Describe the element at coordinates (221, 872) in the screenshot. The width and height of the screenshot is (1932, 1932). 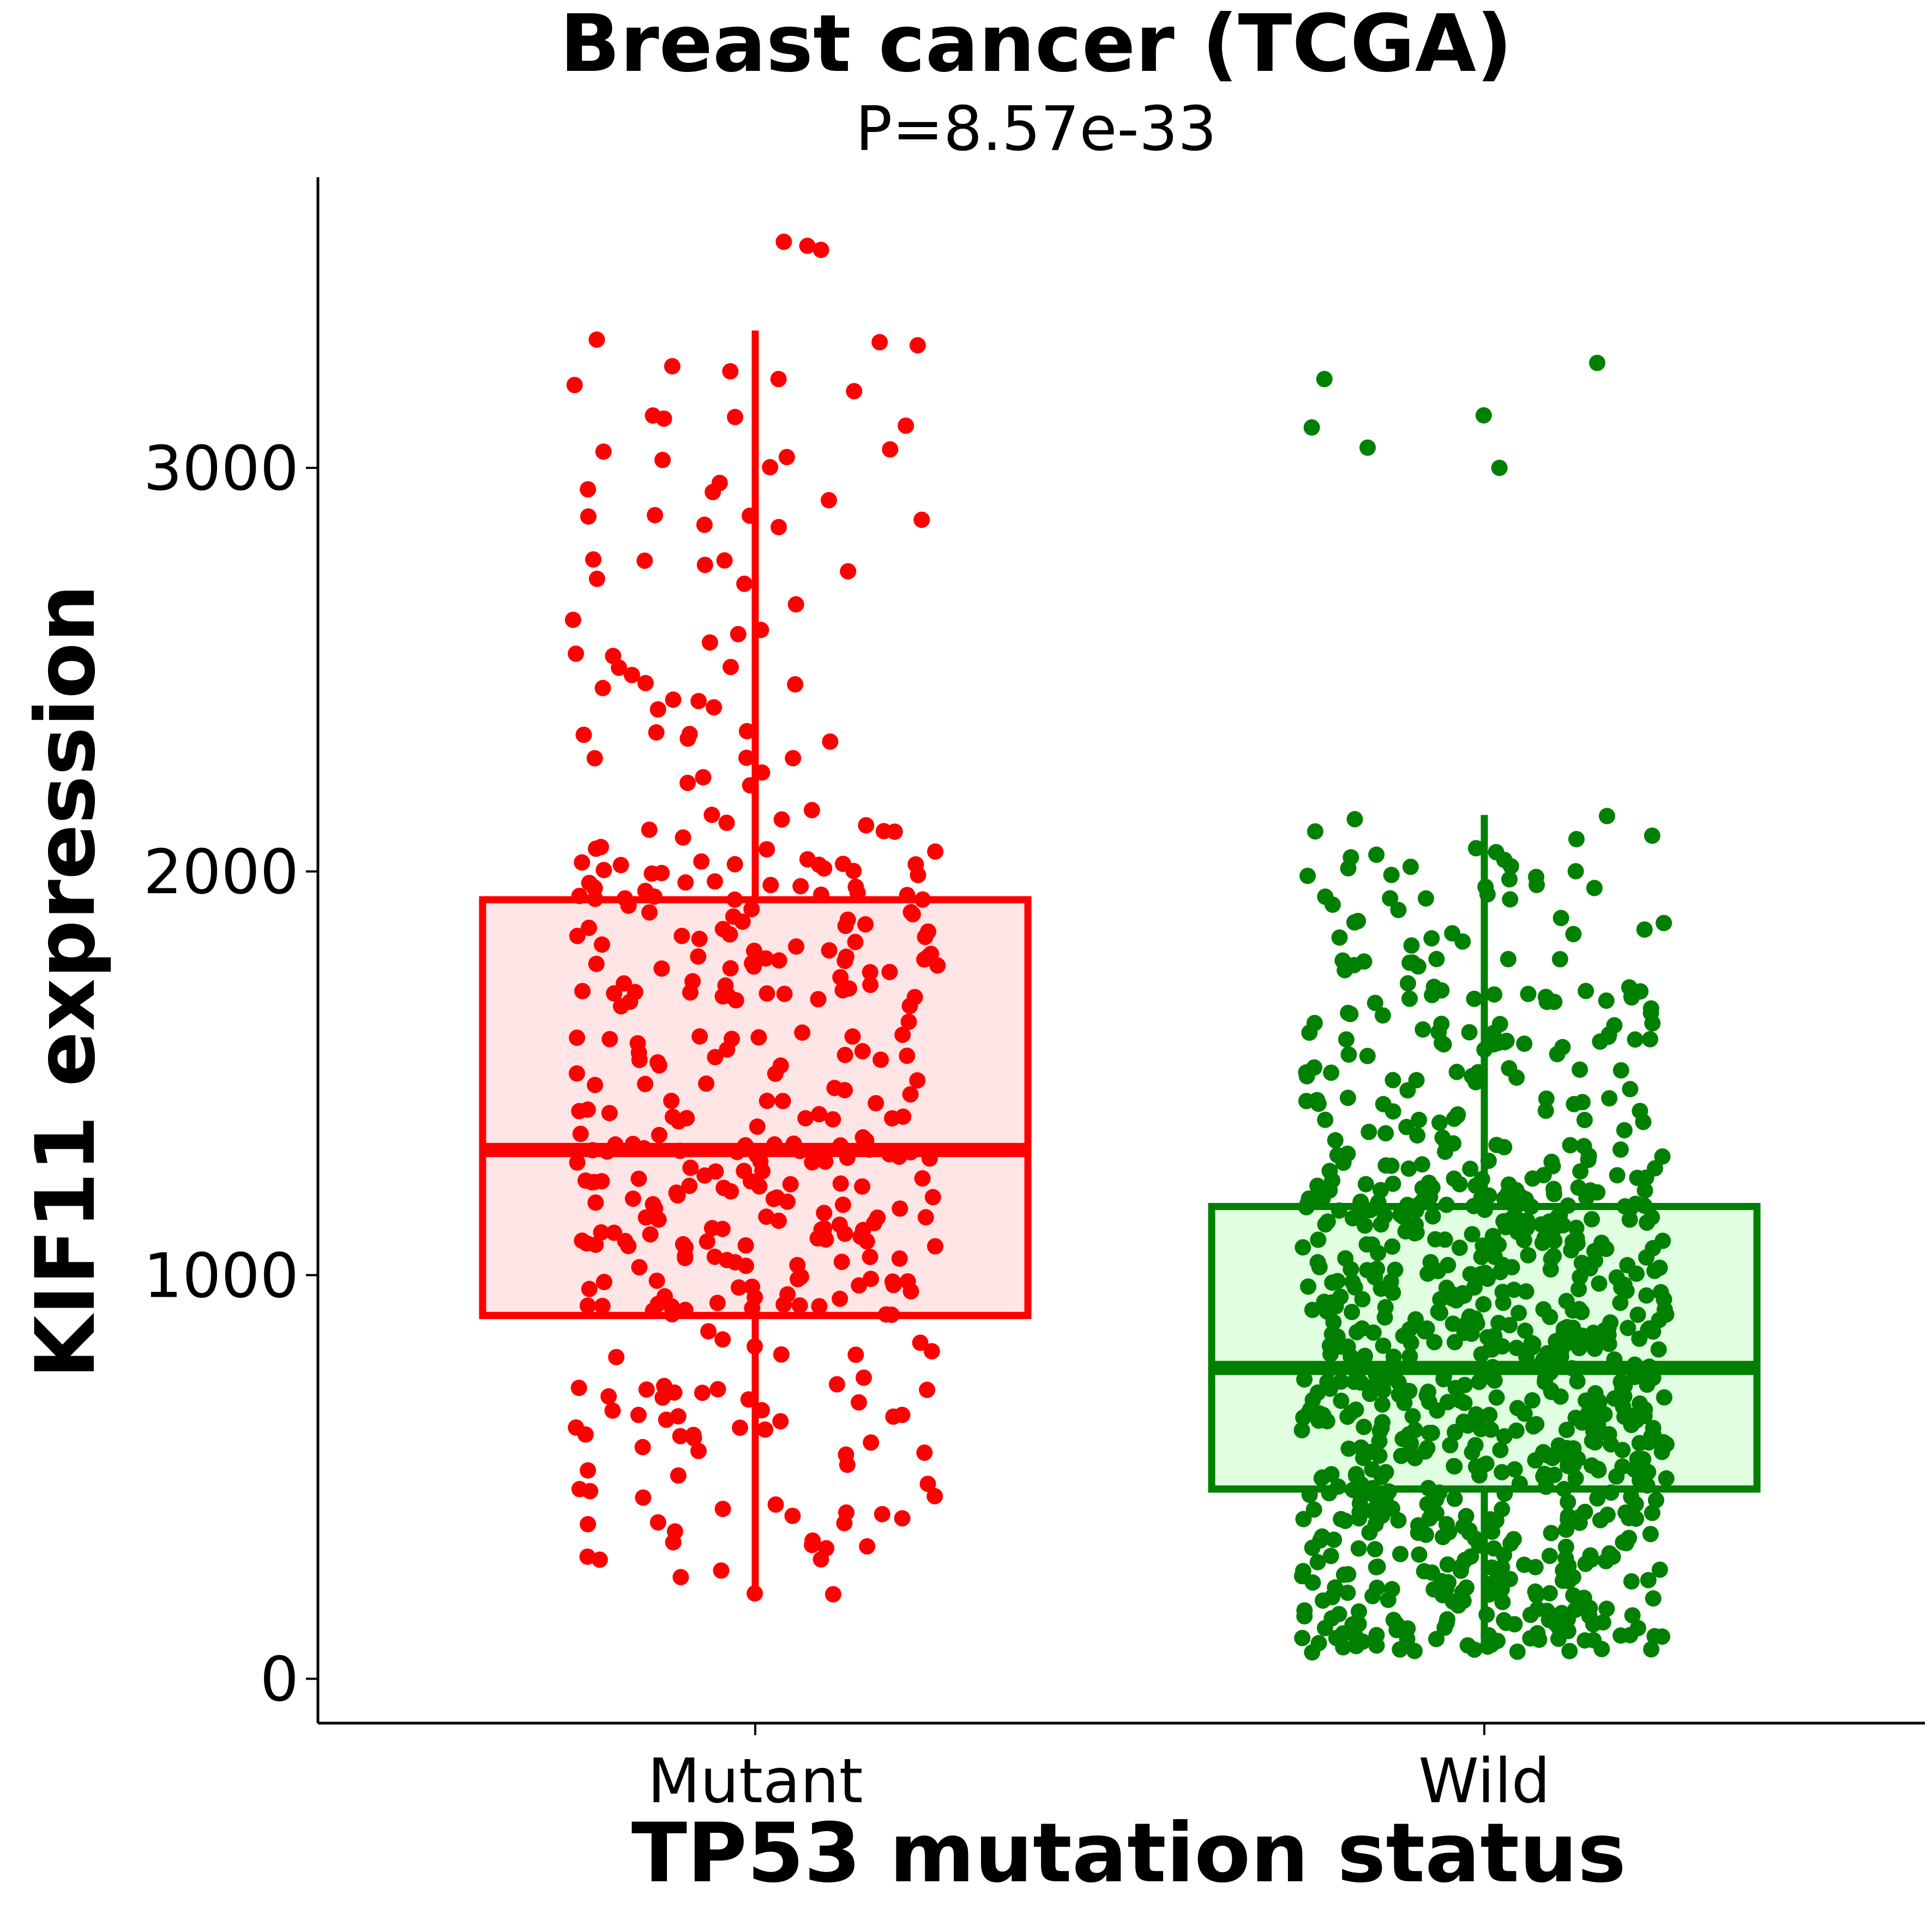
I see `y-tick-label: 2000` at that location.